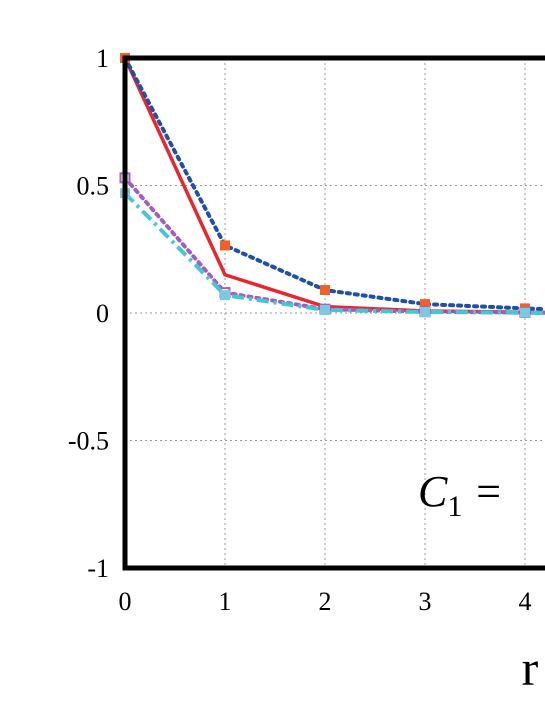 The image size is (545, 710). What do you see at coordinates (88, 313) in the screenshot?
I see `y-axis-tick-labels: 1 0.5 0 -0.5 -1` at bounding box center [88, 313].